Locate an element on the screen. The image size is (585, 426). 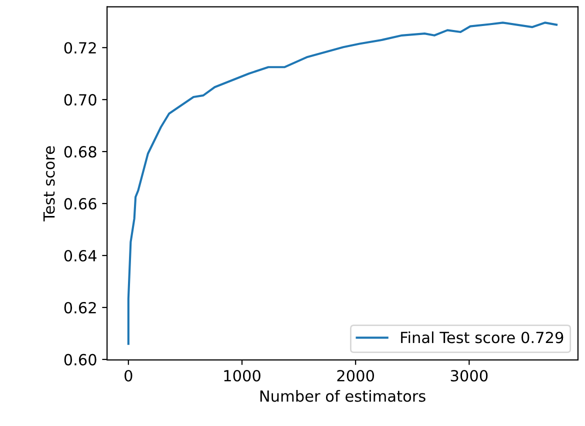
y-tick-label: 0.66 is located at coordinates (80, 204).